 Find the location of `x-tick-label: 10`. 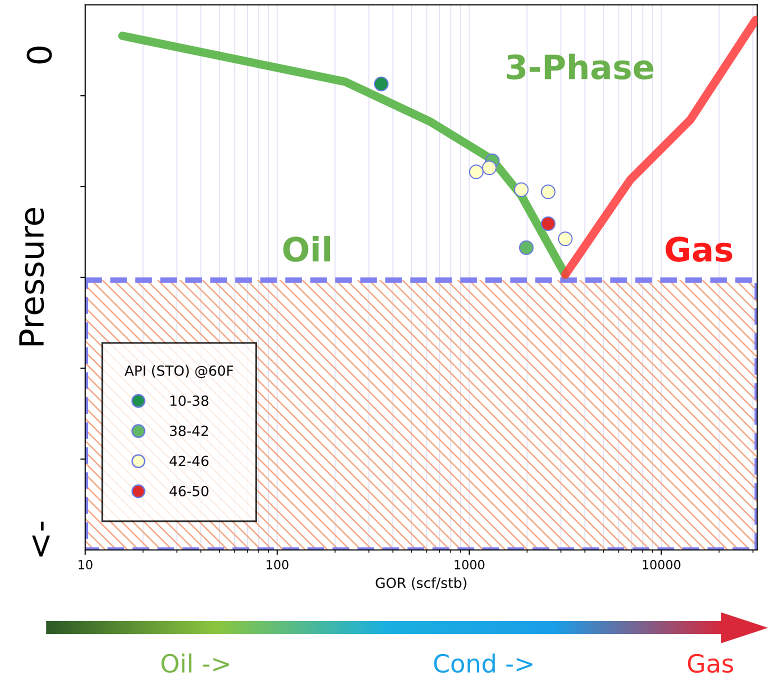

x-tick-label: 10 is located at coordinates (85, 565).